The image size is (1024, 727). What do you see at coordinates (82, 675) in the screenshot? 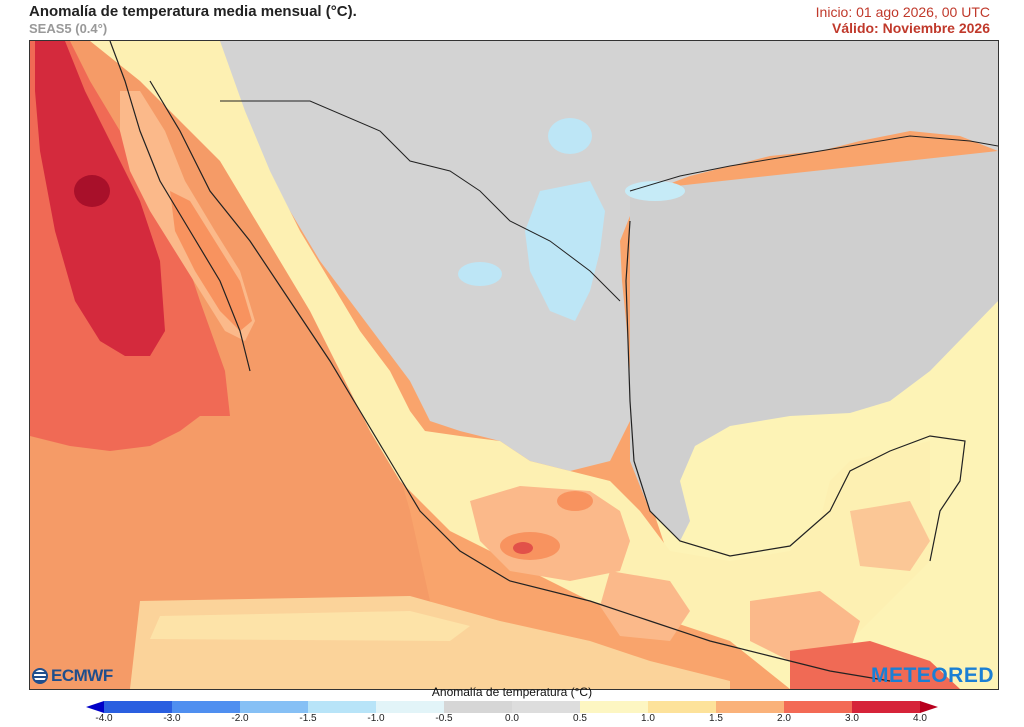
I see `ecmwf-logo-text: ECMWF` at bounding box center [82, 675].